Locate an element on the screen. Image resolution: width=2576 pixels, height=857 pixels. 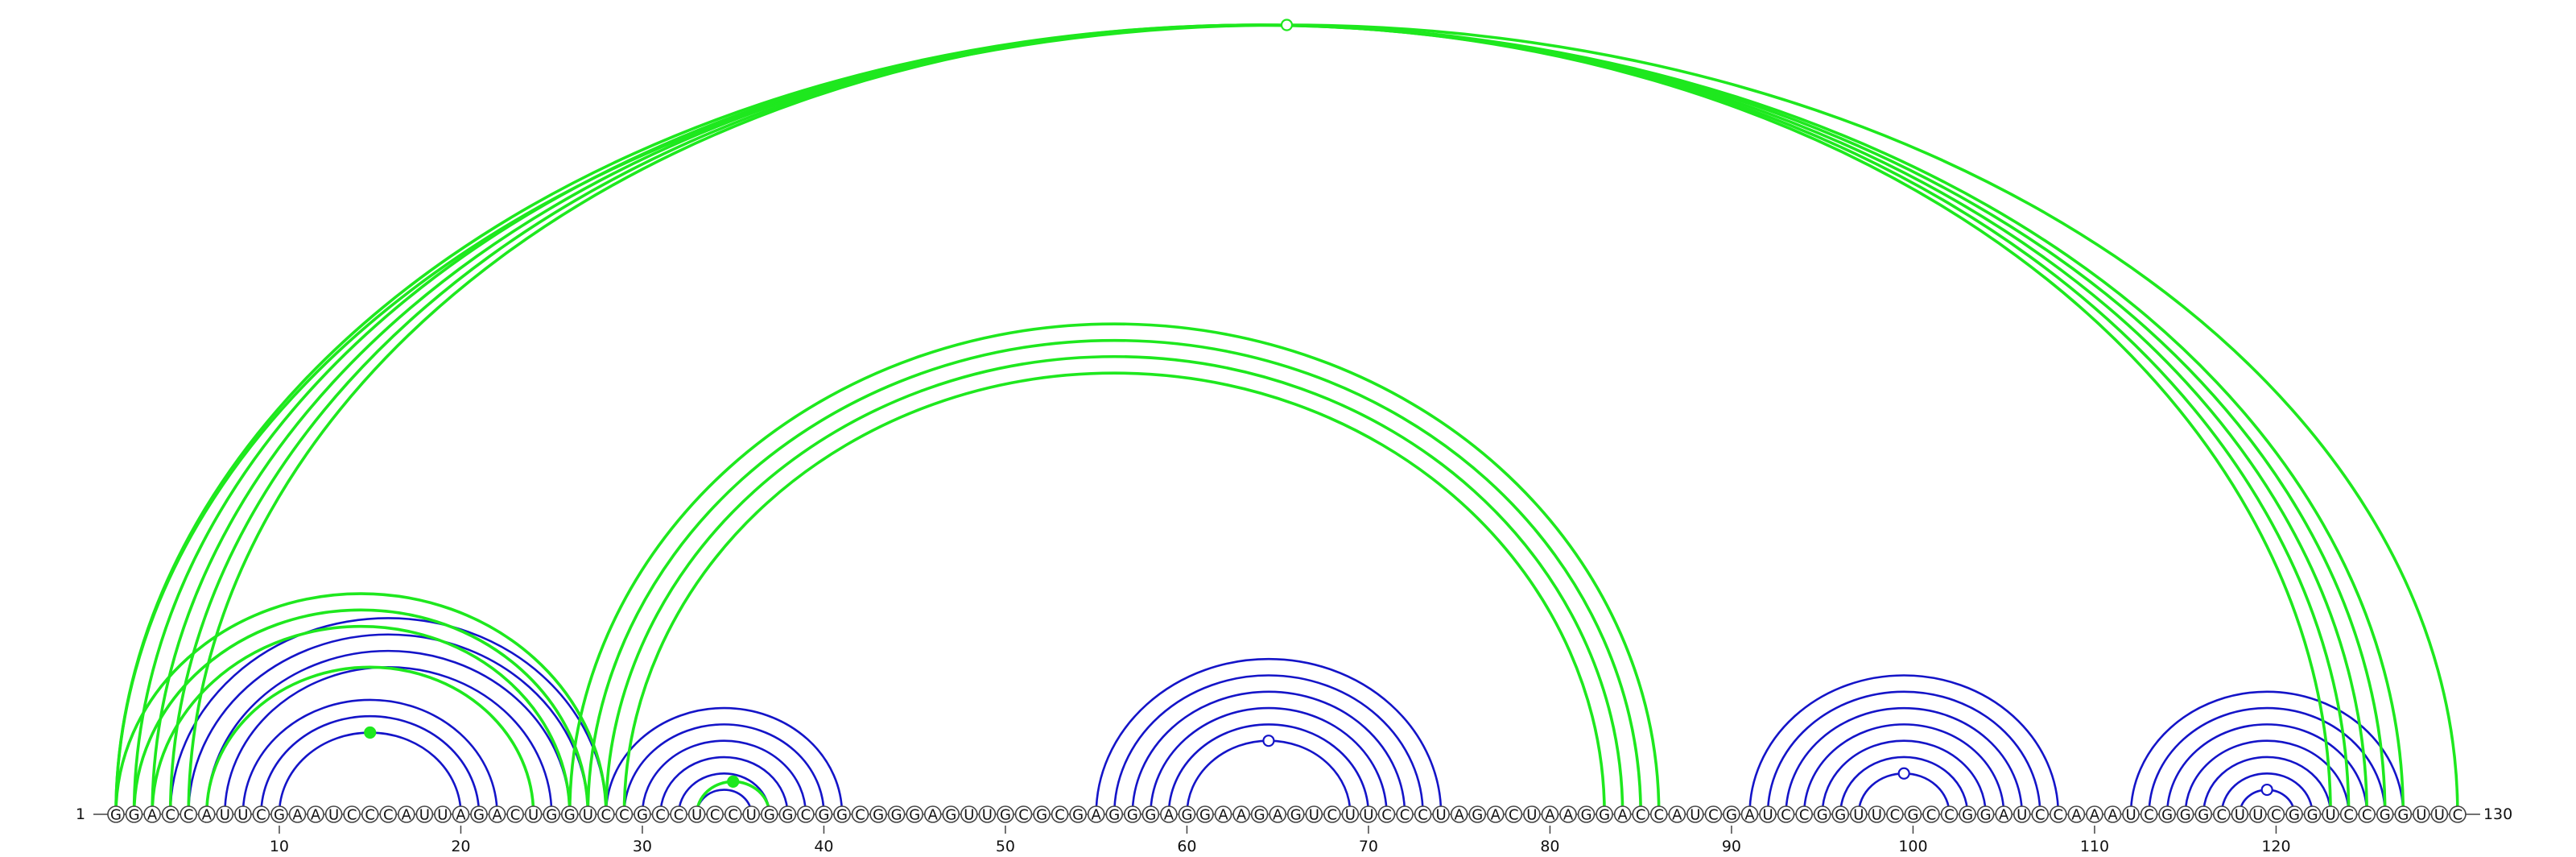
sequence-start-label: 1 is located at coordinates (80, 814).